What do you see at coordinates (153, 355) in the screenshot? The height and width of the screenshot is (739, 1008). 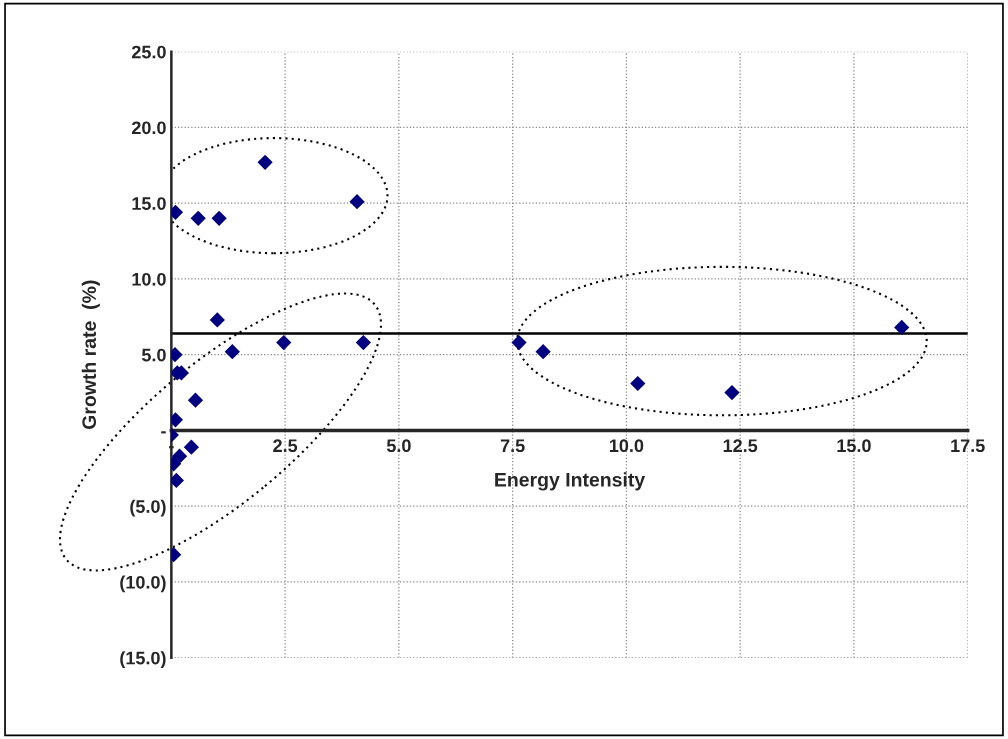 I see `y-tick-label: 5.0` at bounding box center [153, 355].